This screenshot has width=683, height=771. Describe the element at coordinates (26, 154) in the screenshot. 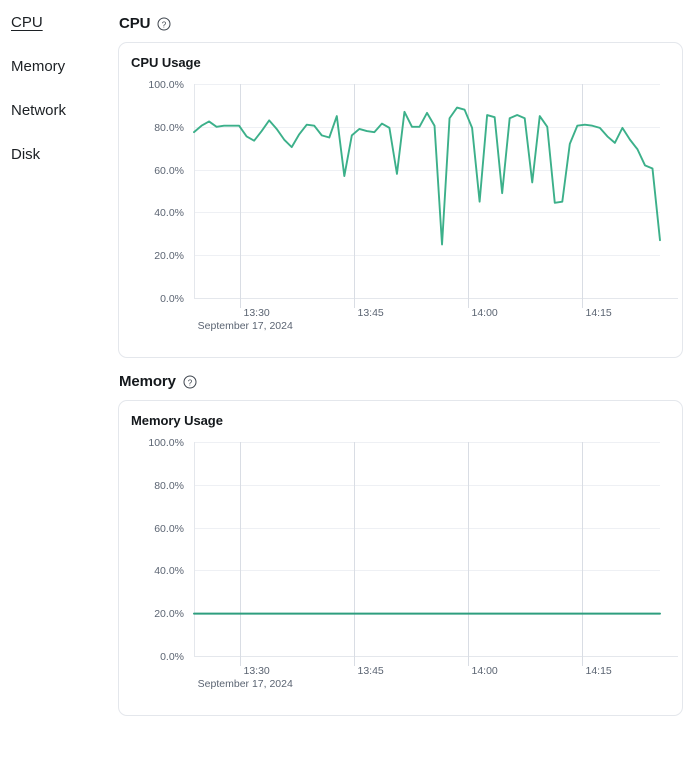

I see `sidebar-item-disk: Disk` at that location.